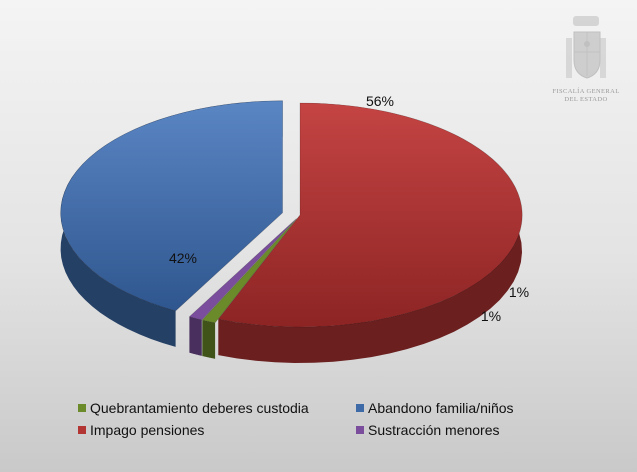  I want to click on slice-label-quebrantamiento: 1%, so click(491, 316).